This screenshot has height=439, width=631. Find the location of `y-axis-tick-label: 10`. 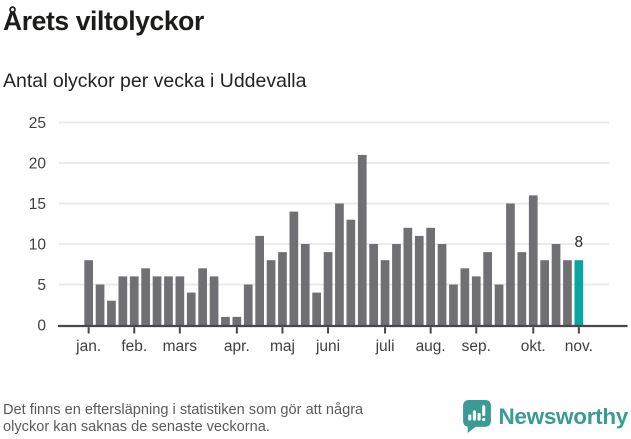

y-axis-tick-label: 10 is located at coordinates (38, 245).